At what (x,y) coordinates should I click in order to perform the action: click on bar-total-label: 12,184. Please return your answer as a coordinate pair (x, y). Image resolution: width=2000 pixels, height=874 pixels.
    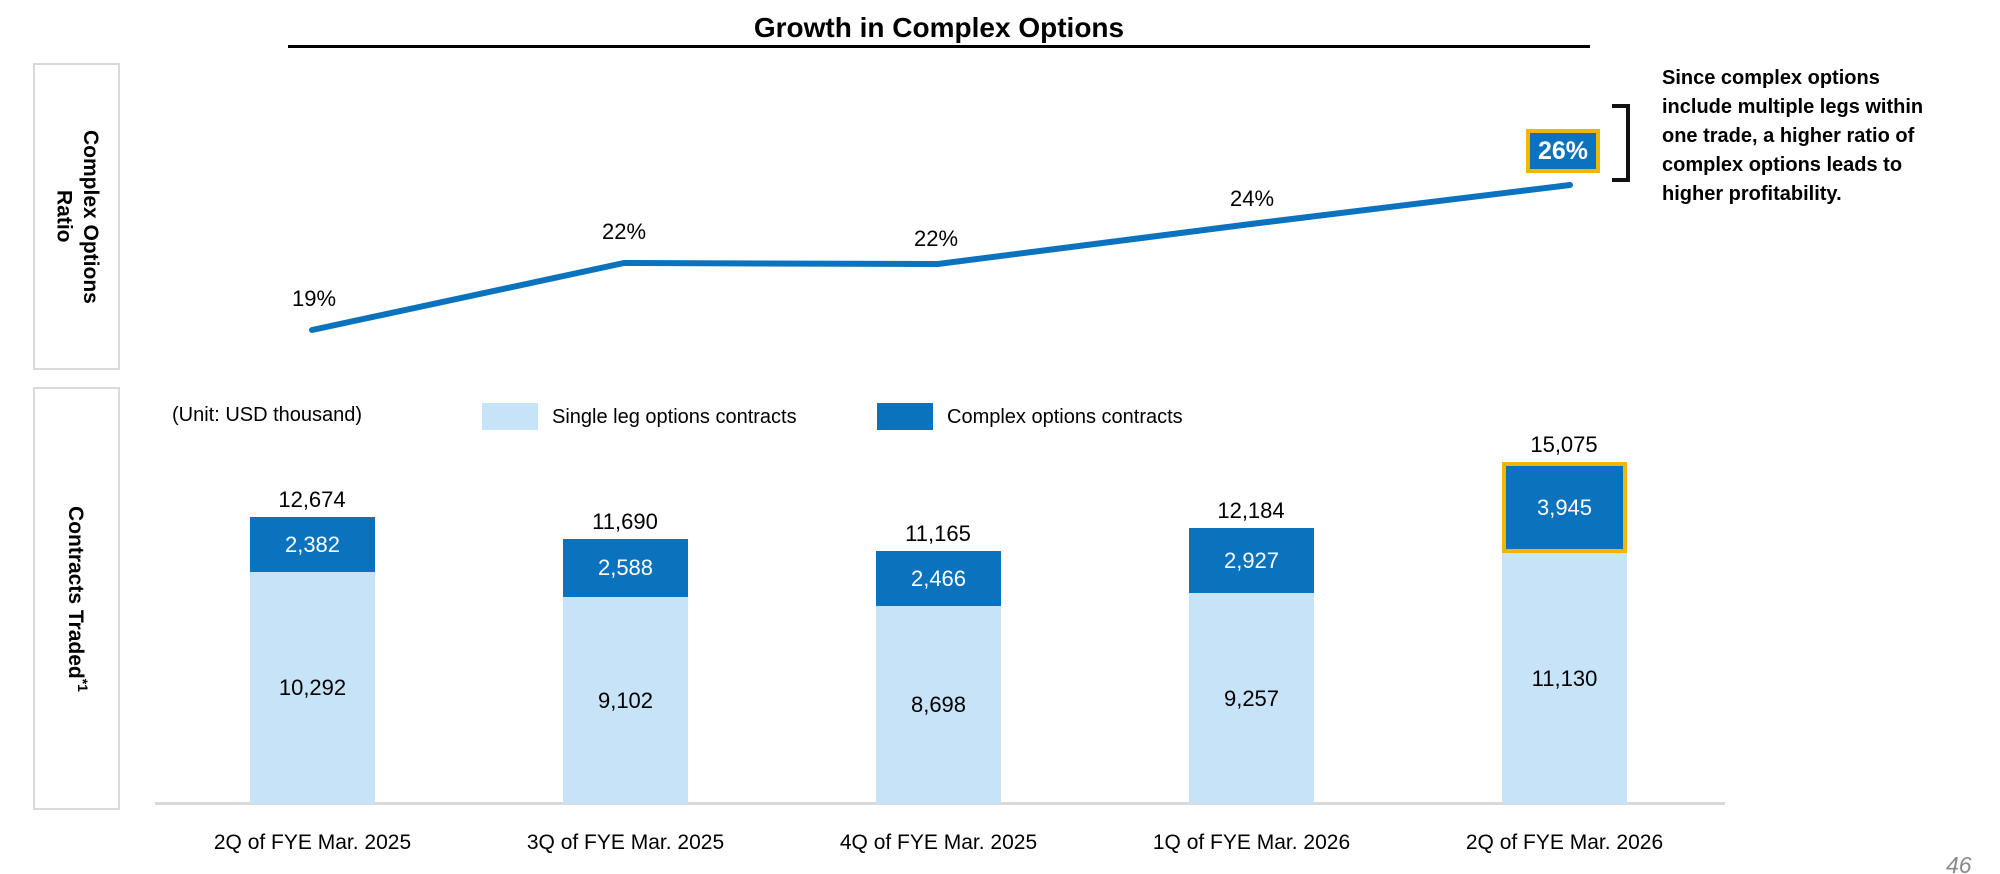
    Looking at the image, I should click on (1251, 510).